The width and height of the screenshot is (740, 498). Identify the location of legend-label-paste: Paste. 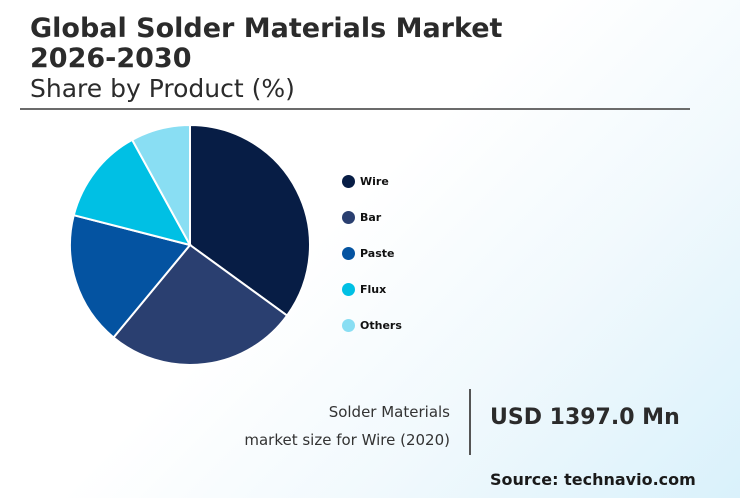
(377, 253).